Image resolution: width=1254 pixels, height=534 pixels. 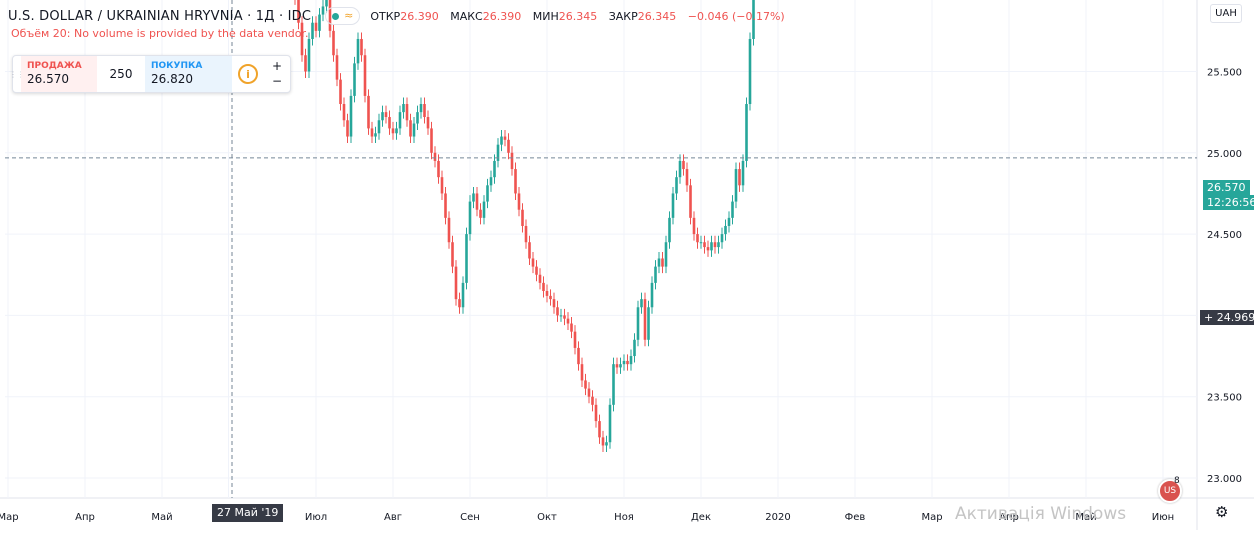 I want to click on decrease-button: −, so click(x=277, y=81).